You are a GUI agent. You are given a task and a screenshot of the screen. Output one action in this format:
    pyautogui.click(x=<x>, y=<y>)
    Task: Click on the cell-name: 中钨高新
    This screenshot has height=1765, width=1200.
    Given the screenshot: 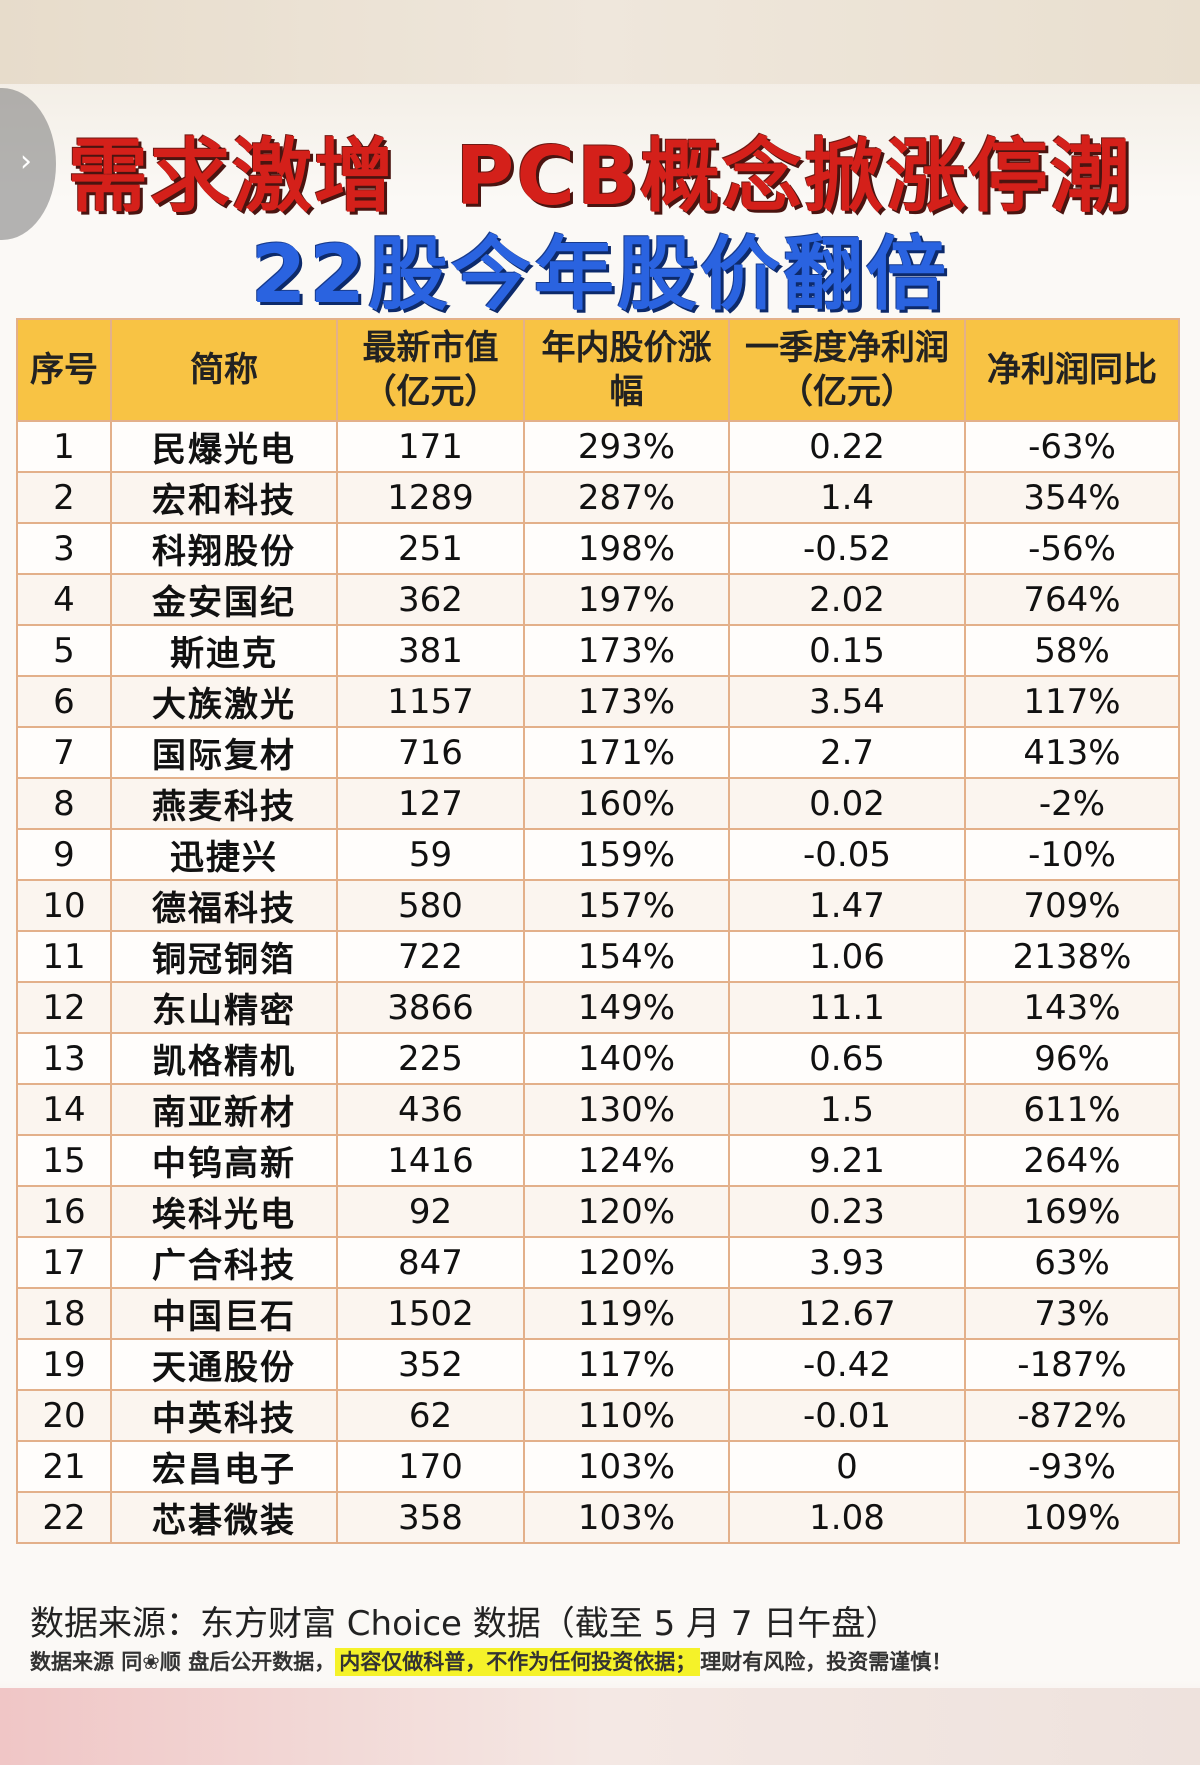 What is the action you would take?
    pyautogui.click(x=224, y=1160)
    